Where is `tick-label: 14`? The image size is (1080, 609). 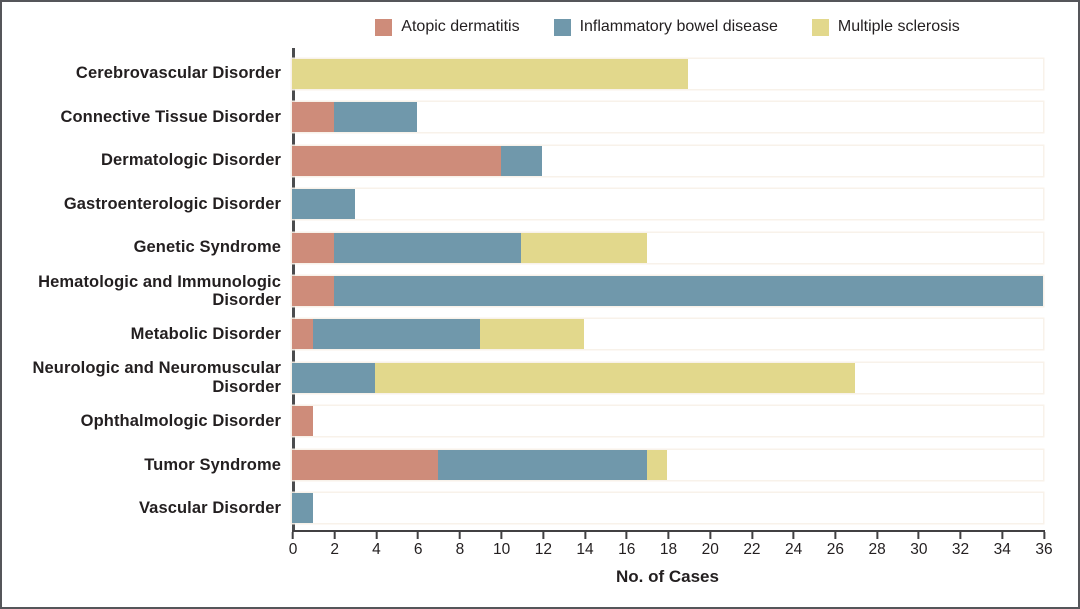 tick-label: 14 is located at coordinates (585, 549).